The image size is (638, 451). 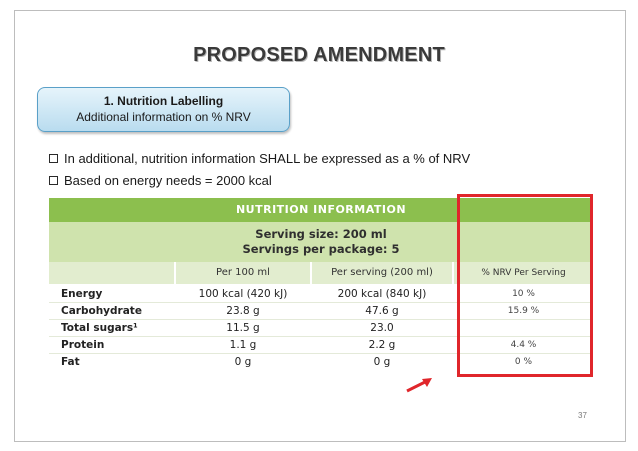 What do you see at coordinates (163, 101) in the screenshot?
I see `section-heading: 1. Nutrition Labelling` at bounding box center [163, 101].